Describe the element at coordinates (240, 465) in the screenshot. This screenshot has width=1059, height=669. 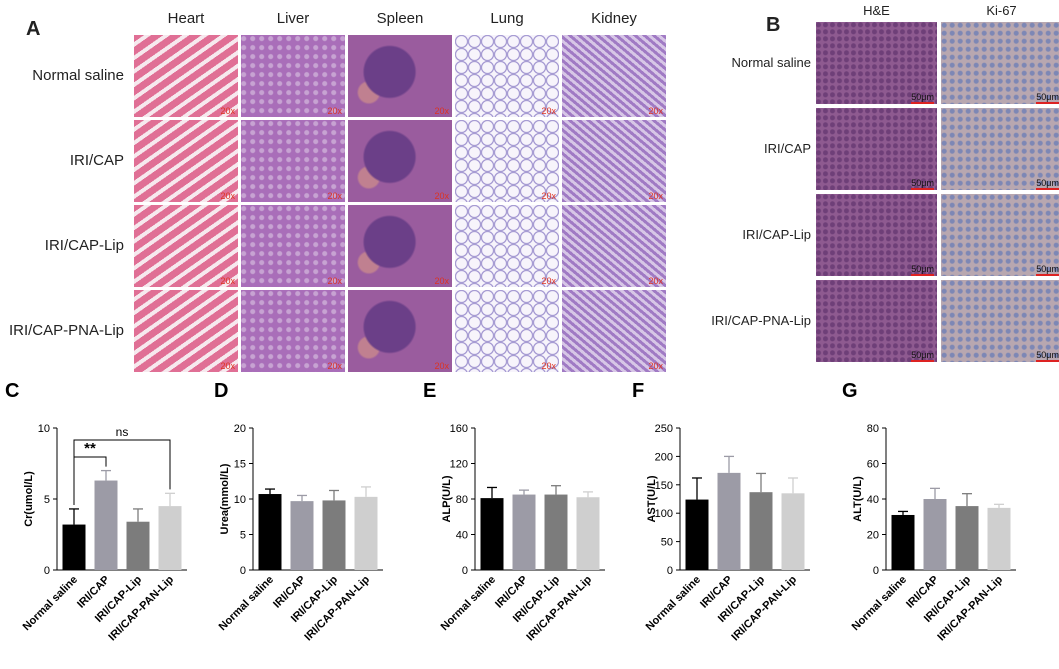
I see `y-tick-label: 15` at that location.